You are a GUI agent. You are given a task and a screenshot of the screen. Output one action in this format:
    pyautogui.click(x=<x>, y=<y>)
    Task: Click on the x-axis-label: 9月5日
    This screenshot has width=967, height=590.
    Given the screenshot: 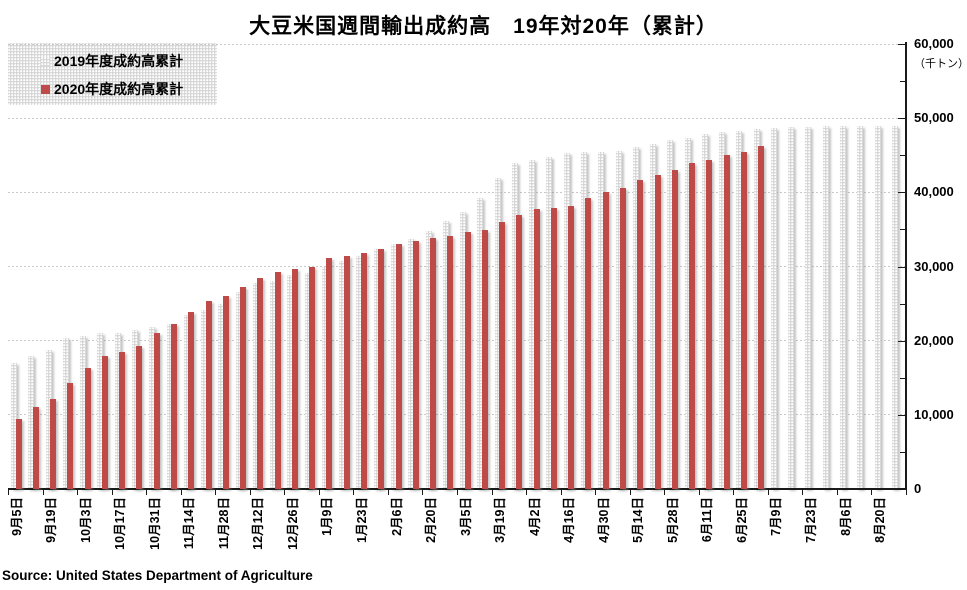 What is the action you would take?
    pyautogui.click(x=16, y=516)
    